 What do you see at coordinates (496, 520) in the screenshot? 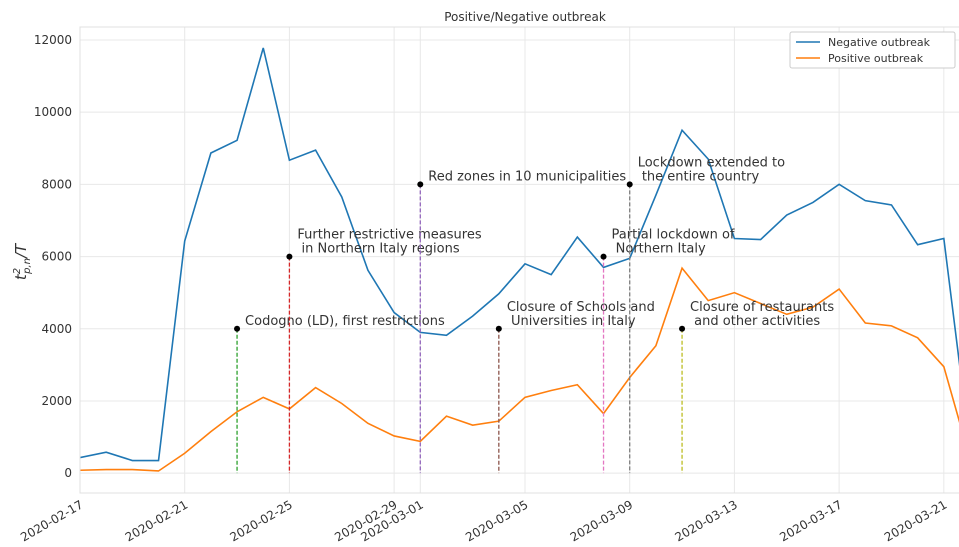
I see `x-tick-label: 2020-03-05` at bounding box center [496, 520].